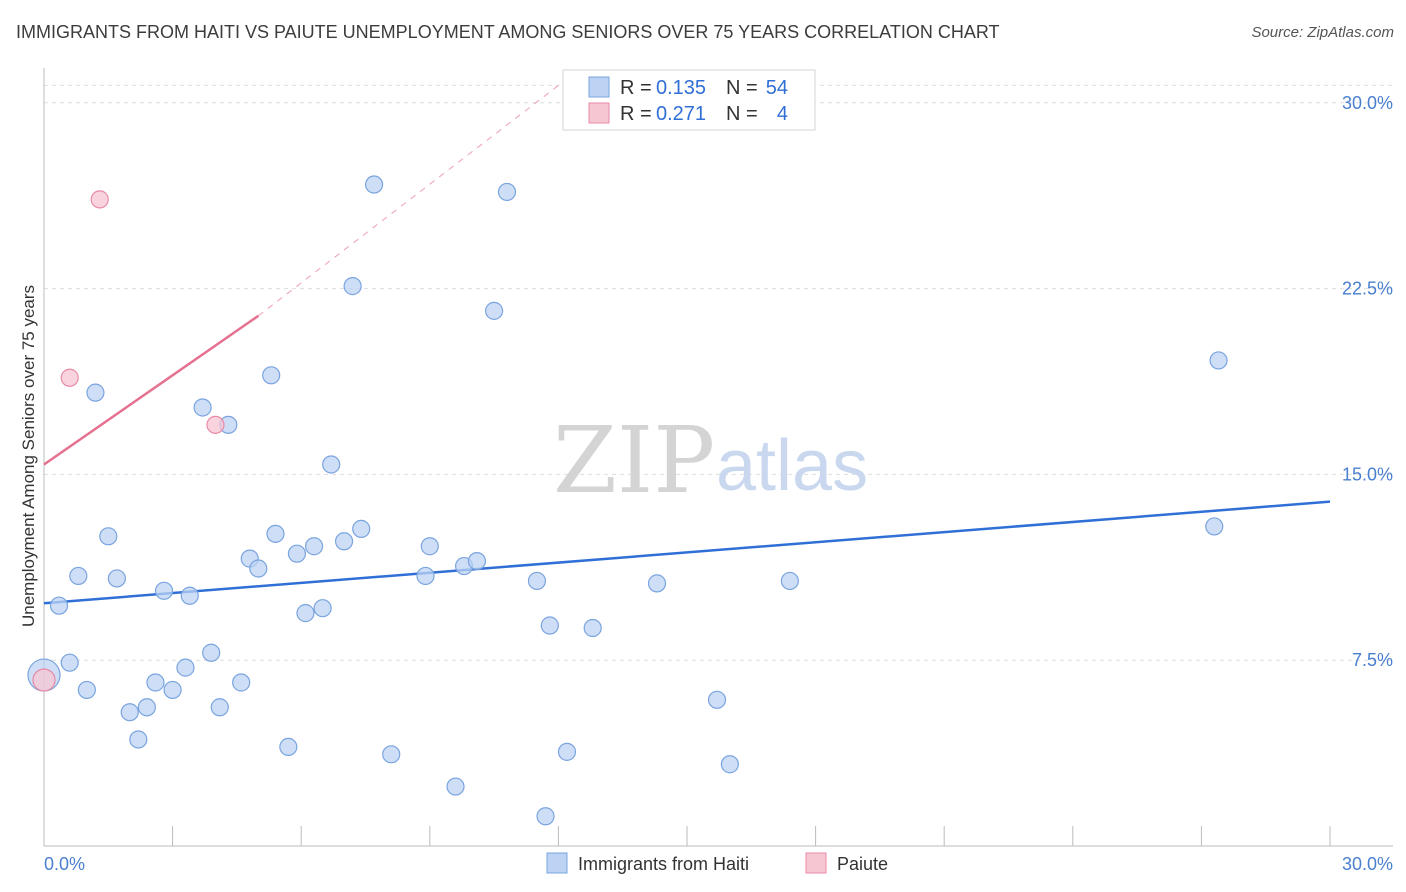 Image resolution: width=1406 pixels, height=892 pixels. What do you see at coordinates (687, 552) in the screenshot?
I see `trend-line-haiti` at bounding box center [687, 552].